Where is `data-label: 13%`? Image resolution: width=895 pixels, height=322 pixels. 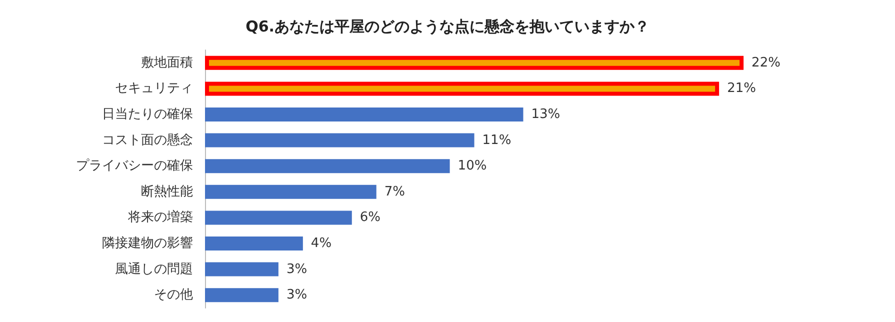
data-label: 13% is located at coordinates (545, 114).